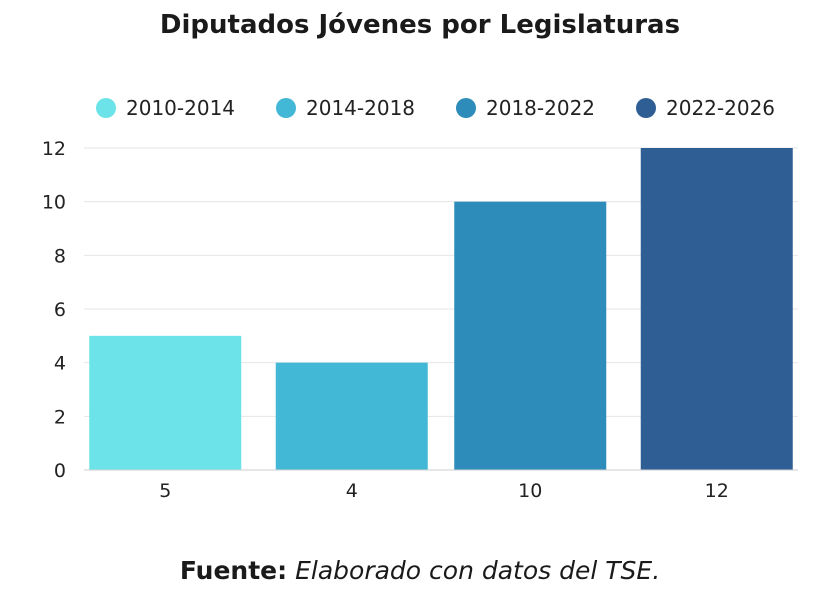 The image size is (840, 598). What do you see at coordinates (233, 570) in the screenshot?
I see `source-label: Fuente:` at bounding box center [233, 570].